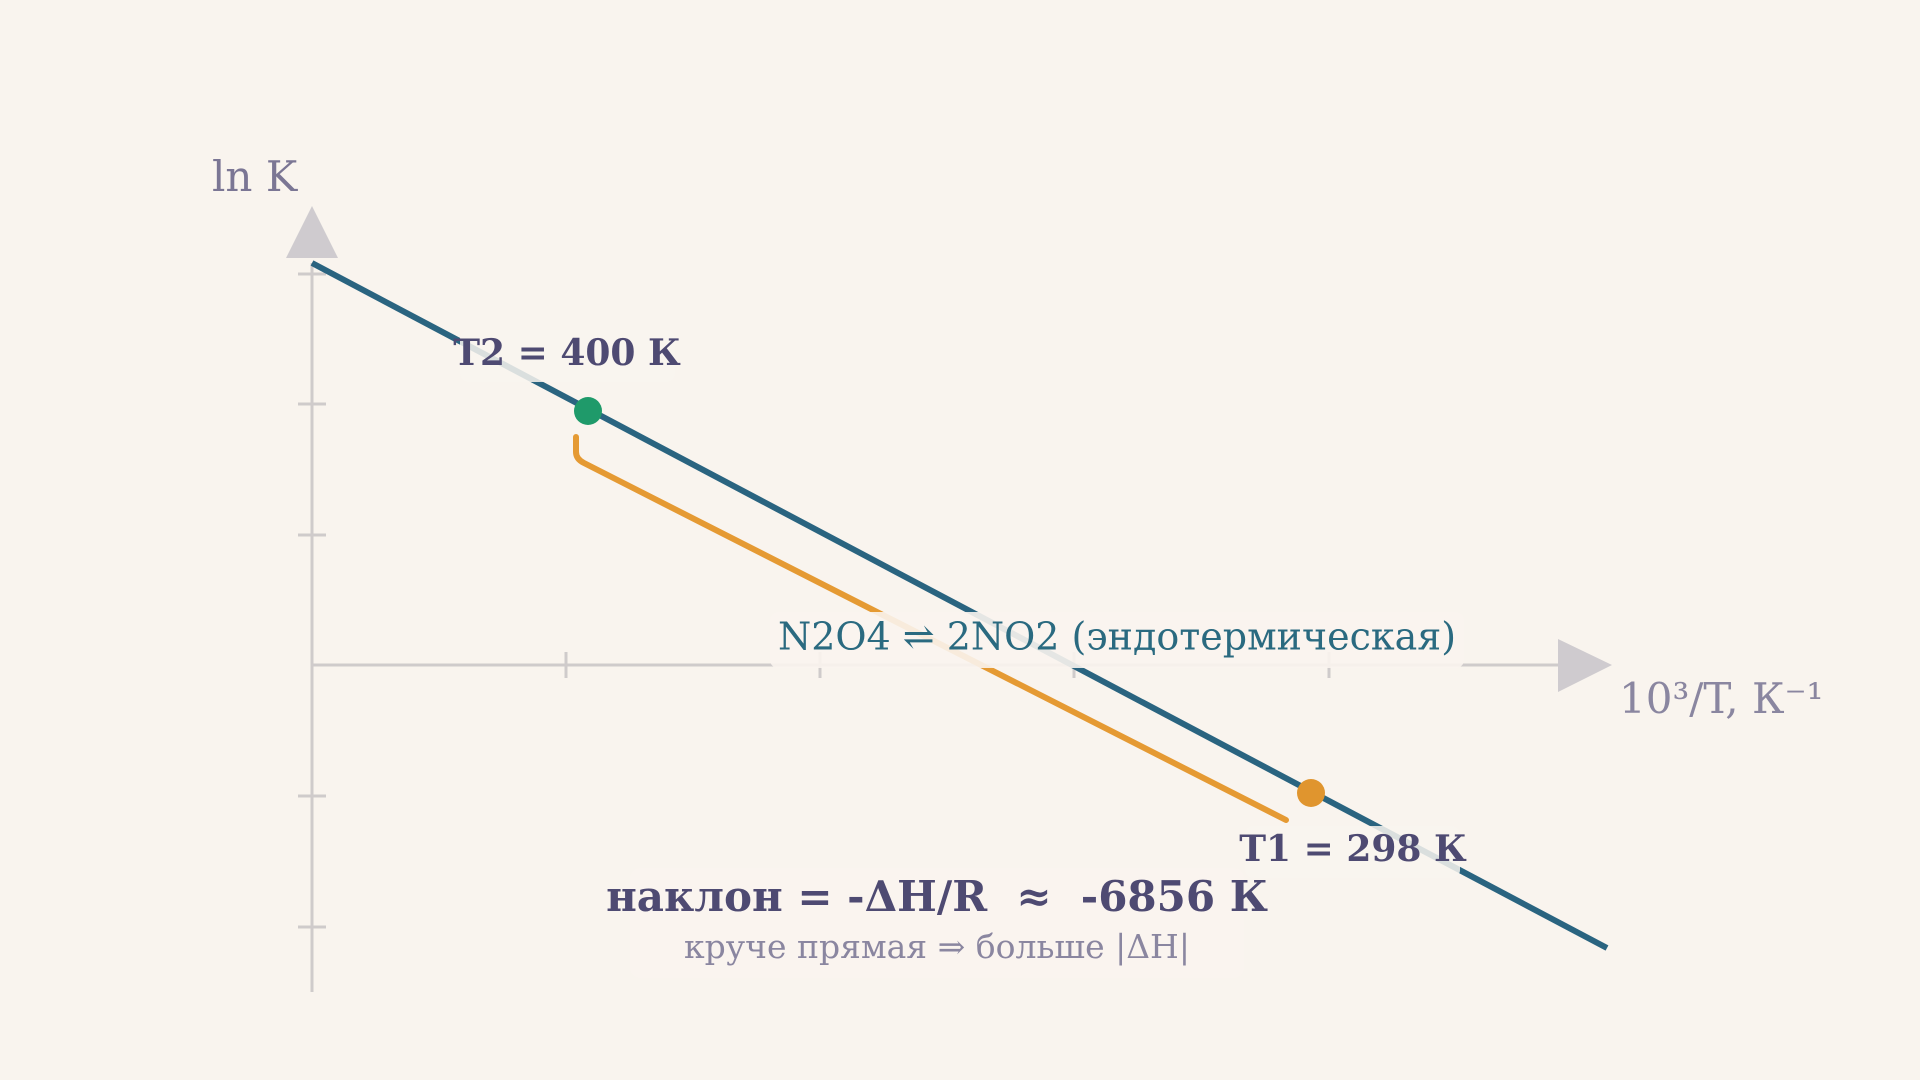 This screenshot has height=1080, width=1920. What do you see at coordinates (1721, 698) in the screenshot?
I see `x-axis-label: 10³/T, К⁻¹` at bounding box center [1721, 698].